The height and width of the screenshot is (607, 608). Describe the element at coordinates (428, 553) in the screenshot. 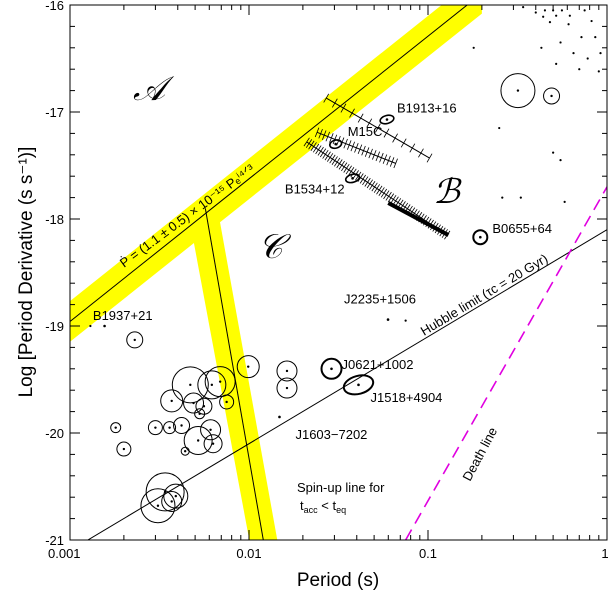

I see `x-tick-label: 0.1` at that location.